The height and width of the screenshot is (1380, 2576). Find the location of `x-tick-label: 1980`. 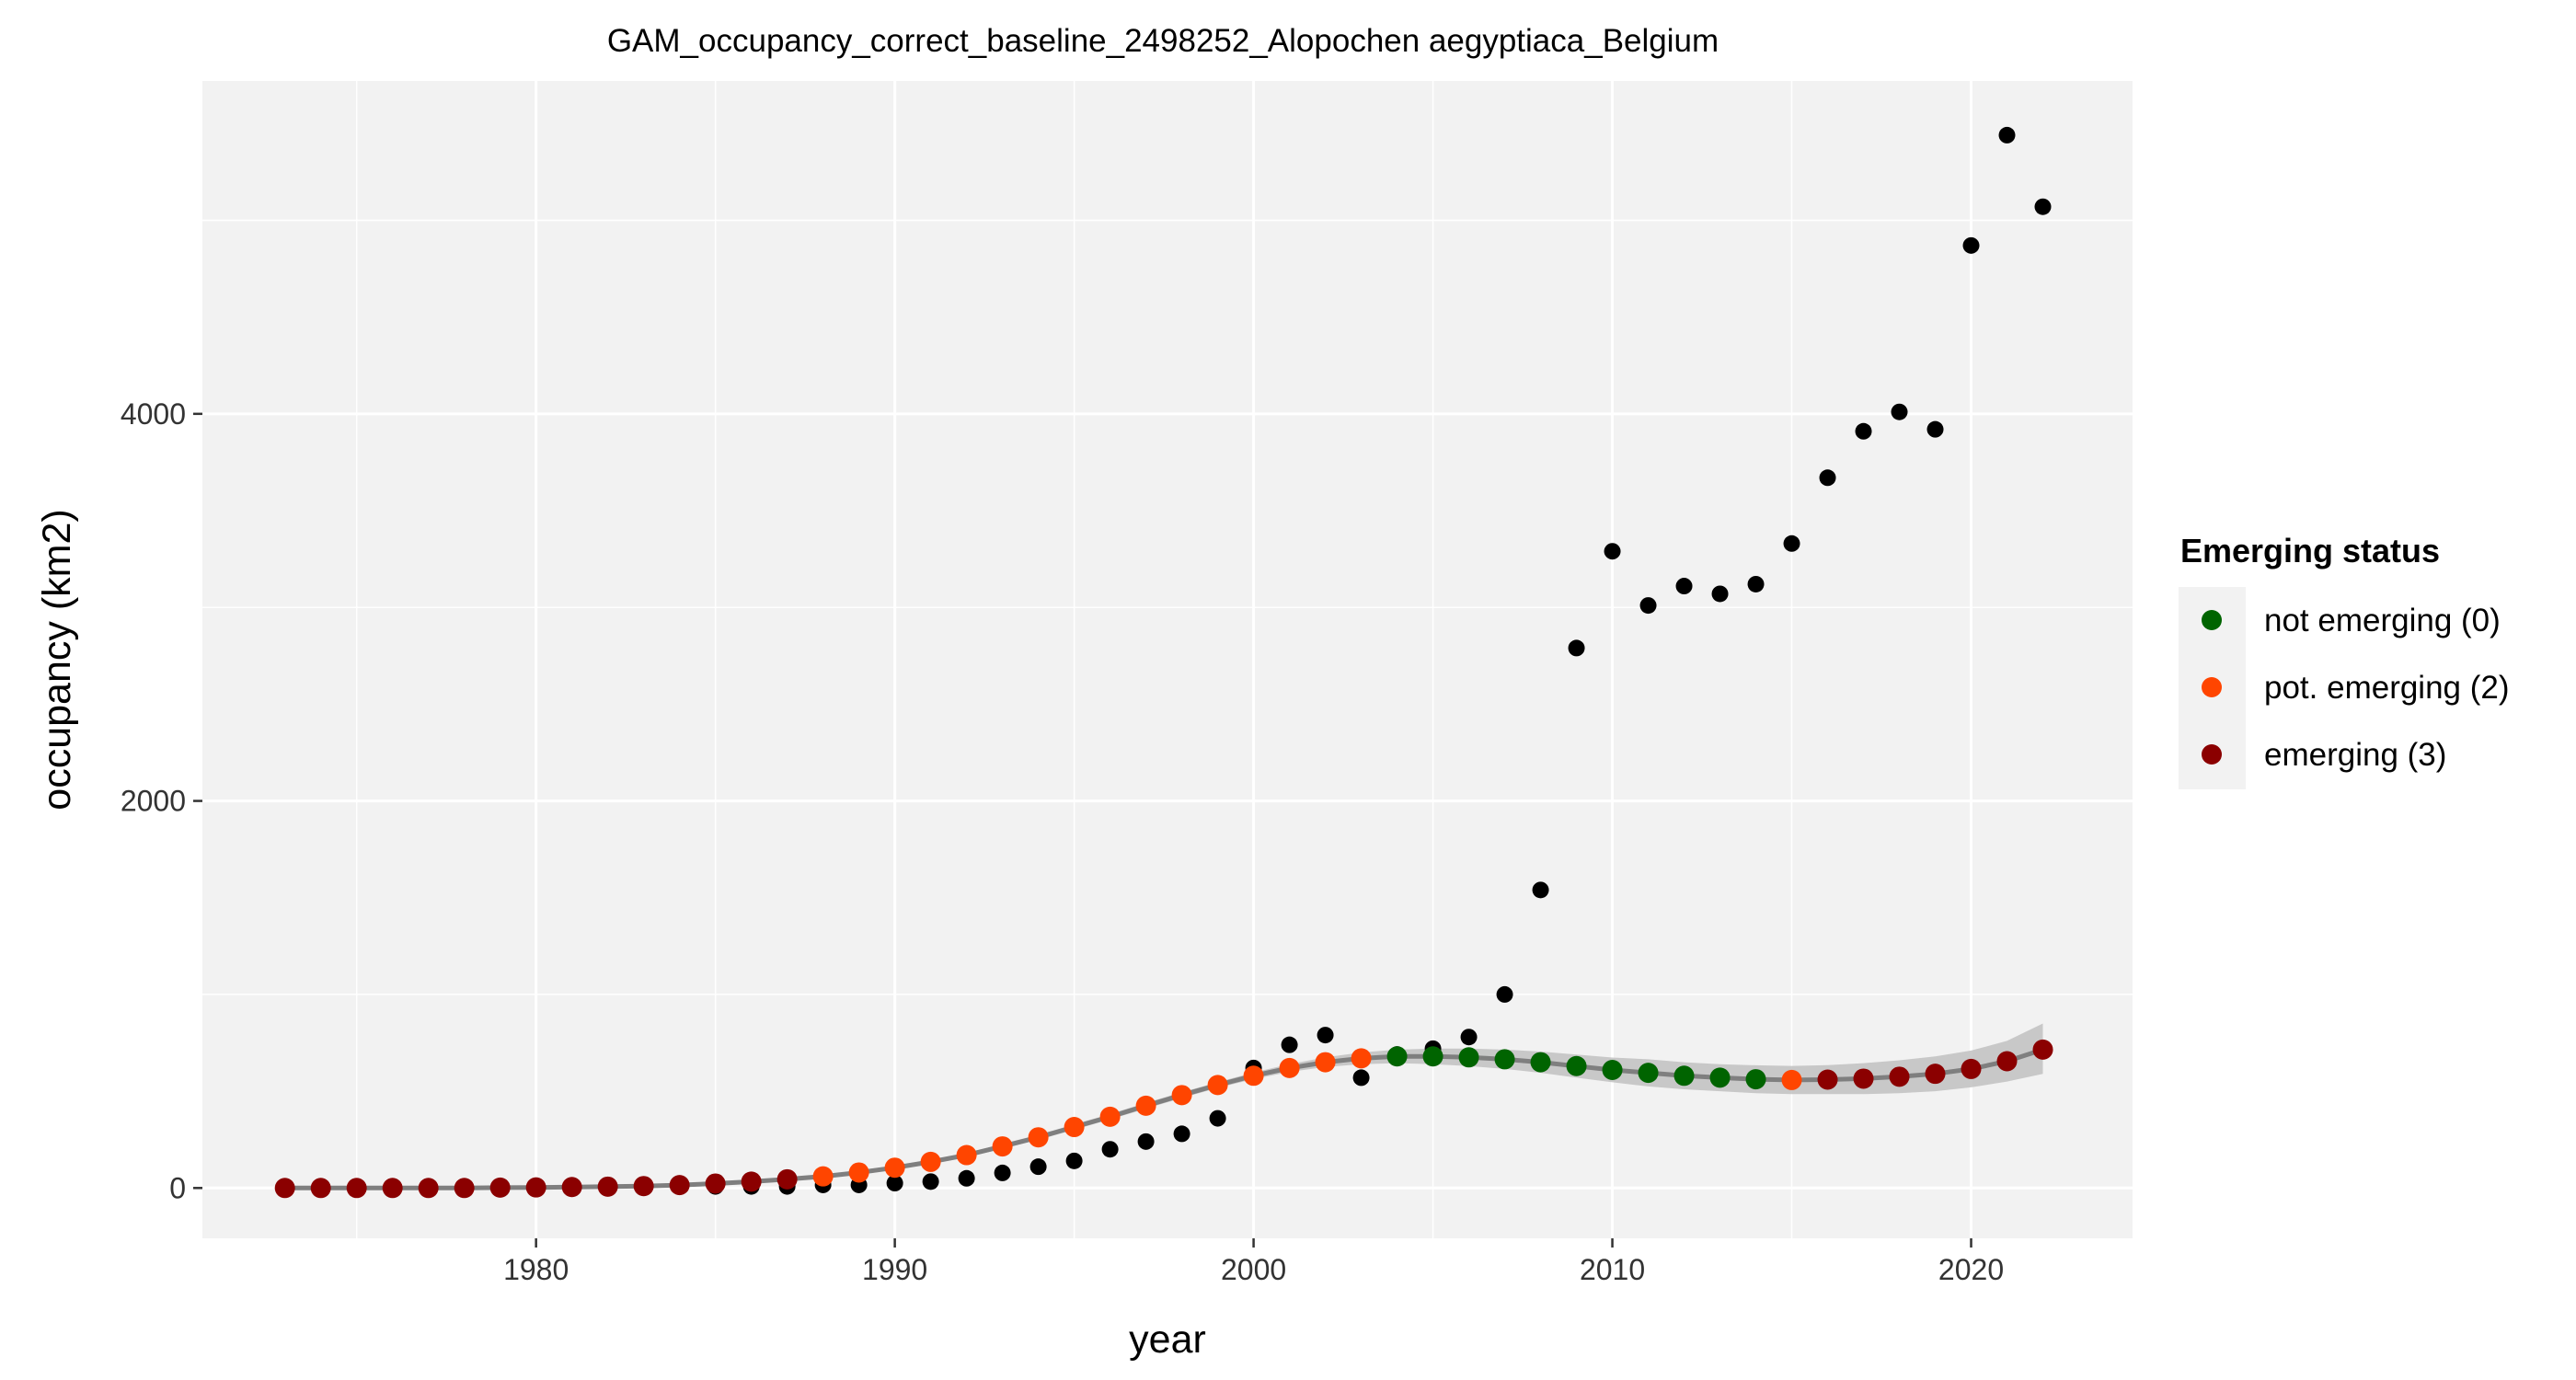

x-tick-label: 1980 is located at coordinates (536, 1269).